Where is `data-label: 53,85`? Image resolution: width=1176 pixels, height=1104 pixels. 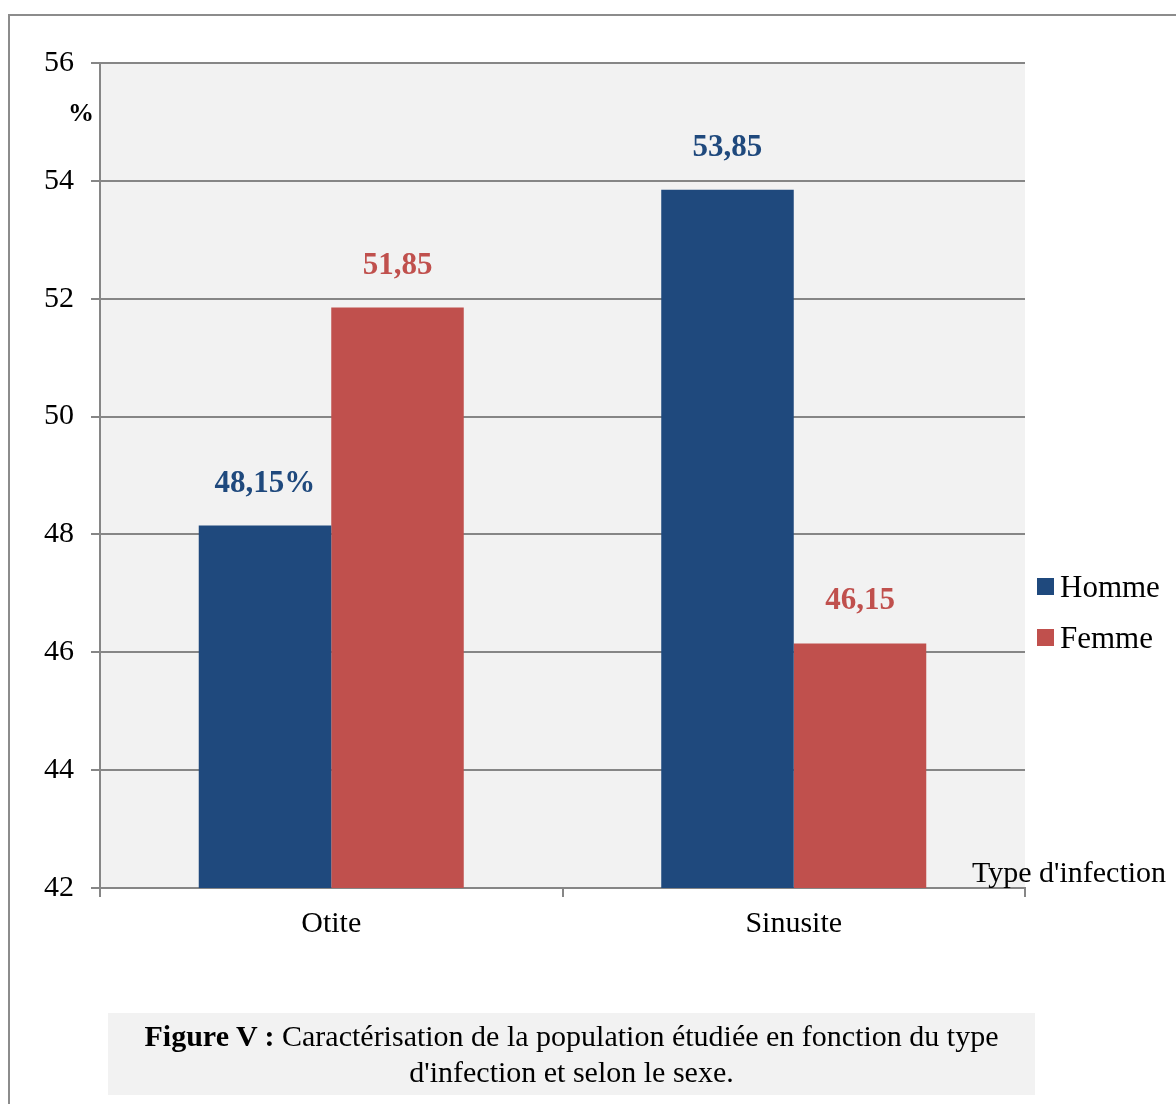
data-label: 53,85 is located at coordinates (727, 145).